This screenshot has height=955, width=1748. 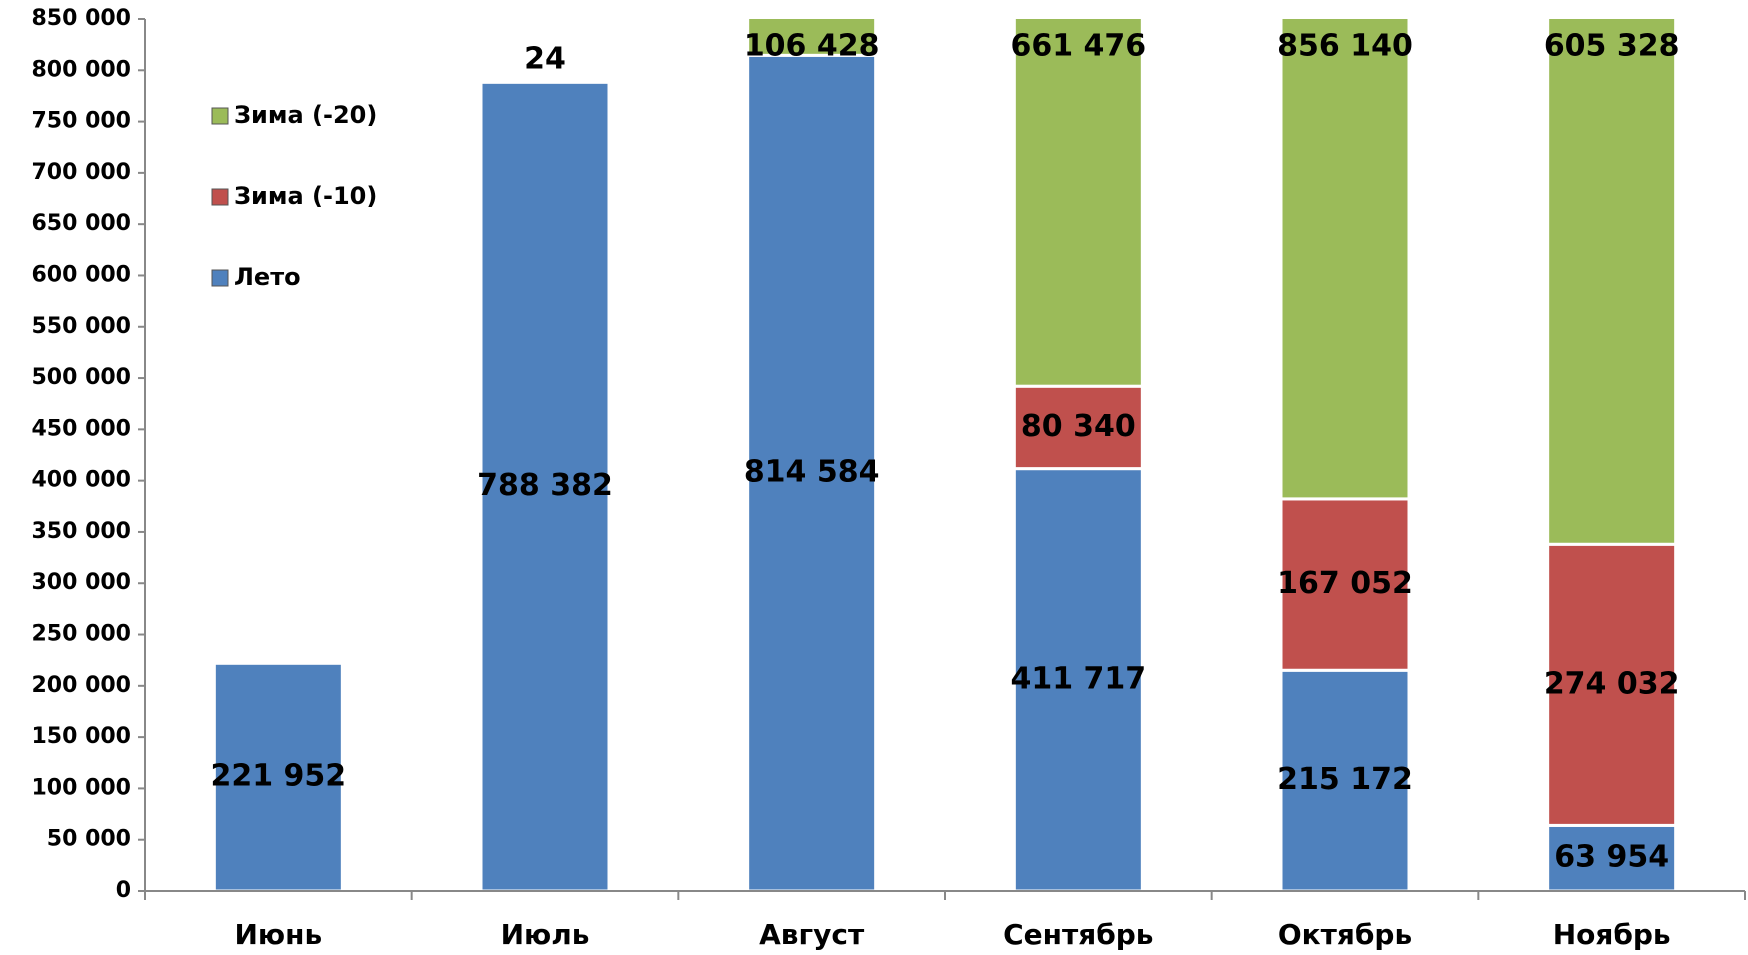 What do you see at coordinates (81, 634) in the screenshot?
I see `y-tick-label: 250 000` at bounding box center [81, 634].